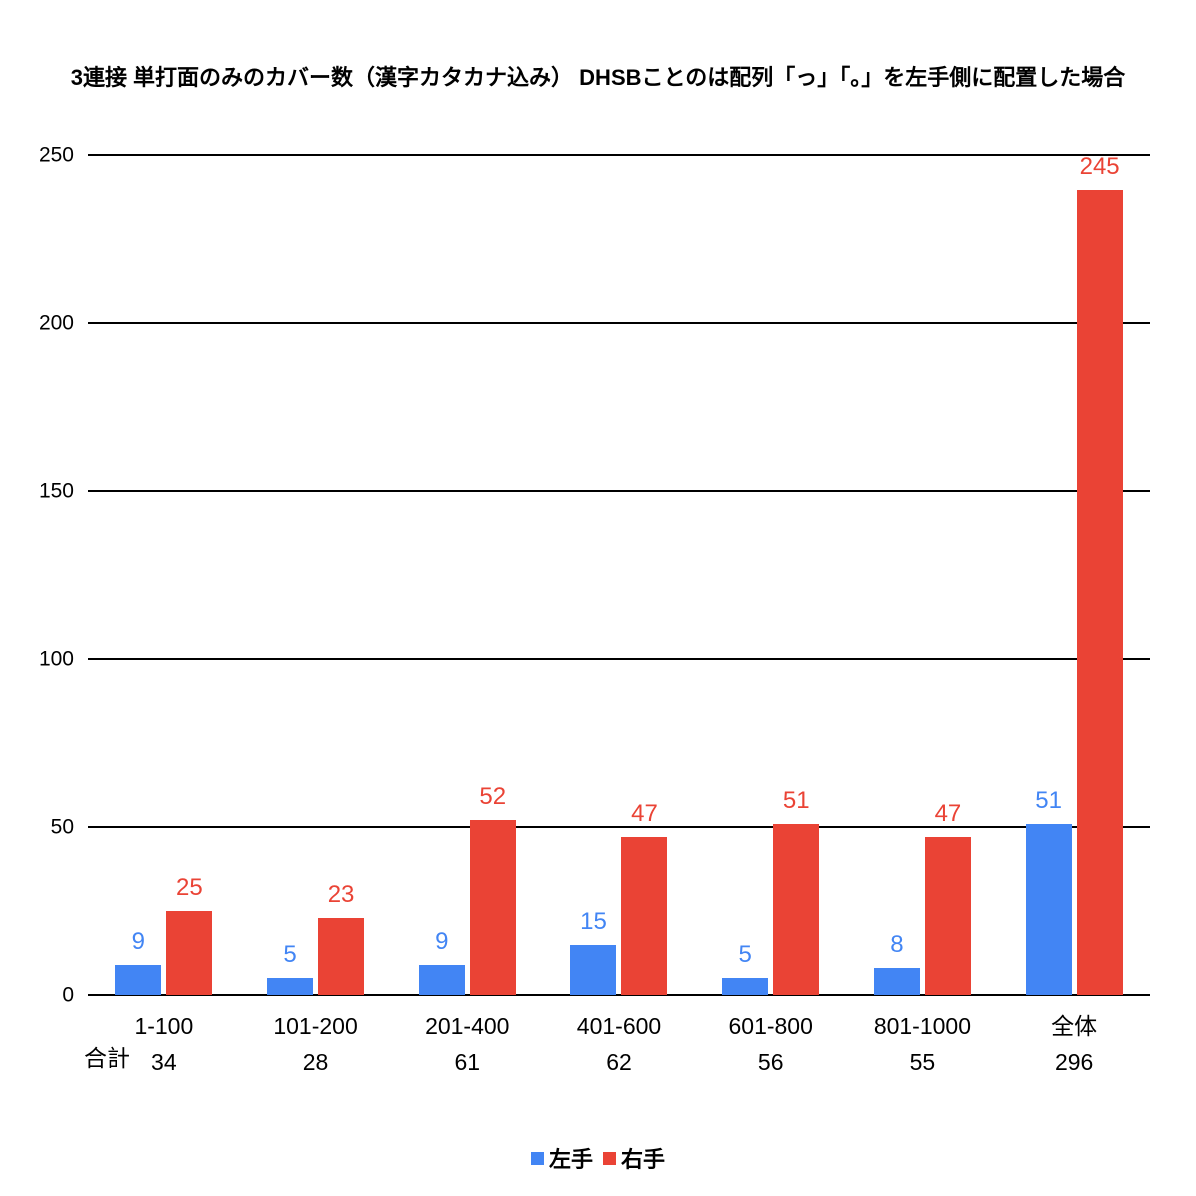 This screenshot has height=1196, width=1196. I want to click on bar-group: 51 245, so click(1074, 575).